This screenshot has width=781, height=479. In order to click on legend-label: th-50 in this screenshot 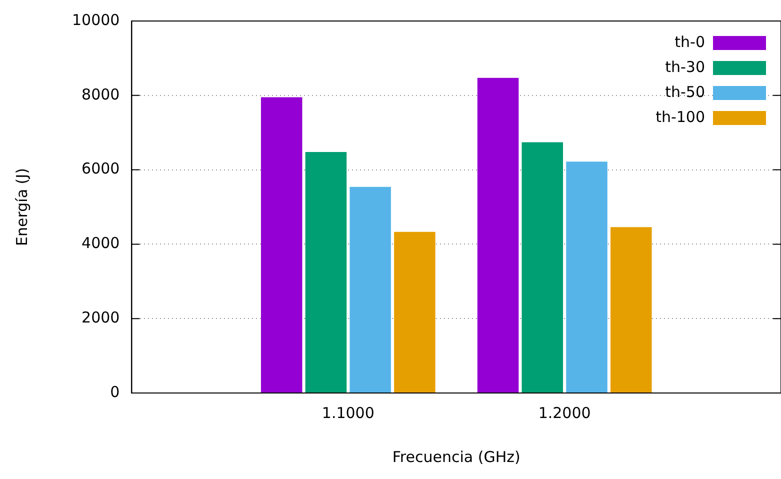, I will do `click(685, 91)`.